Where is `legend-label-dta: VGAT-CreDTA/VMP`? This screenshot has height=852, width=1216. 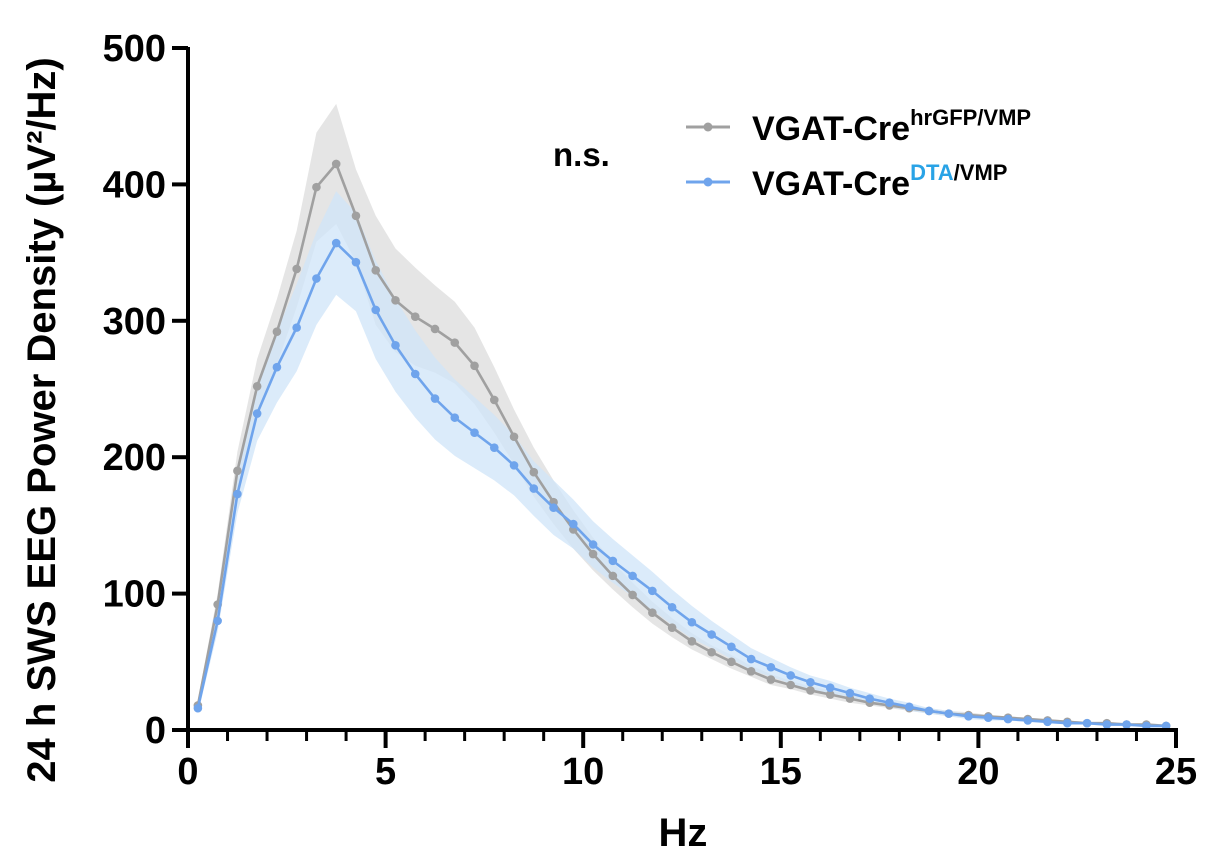 legend-label-dta: VGAT-CreDTA/VMP is located at coordinates (879, 181).